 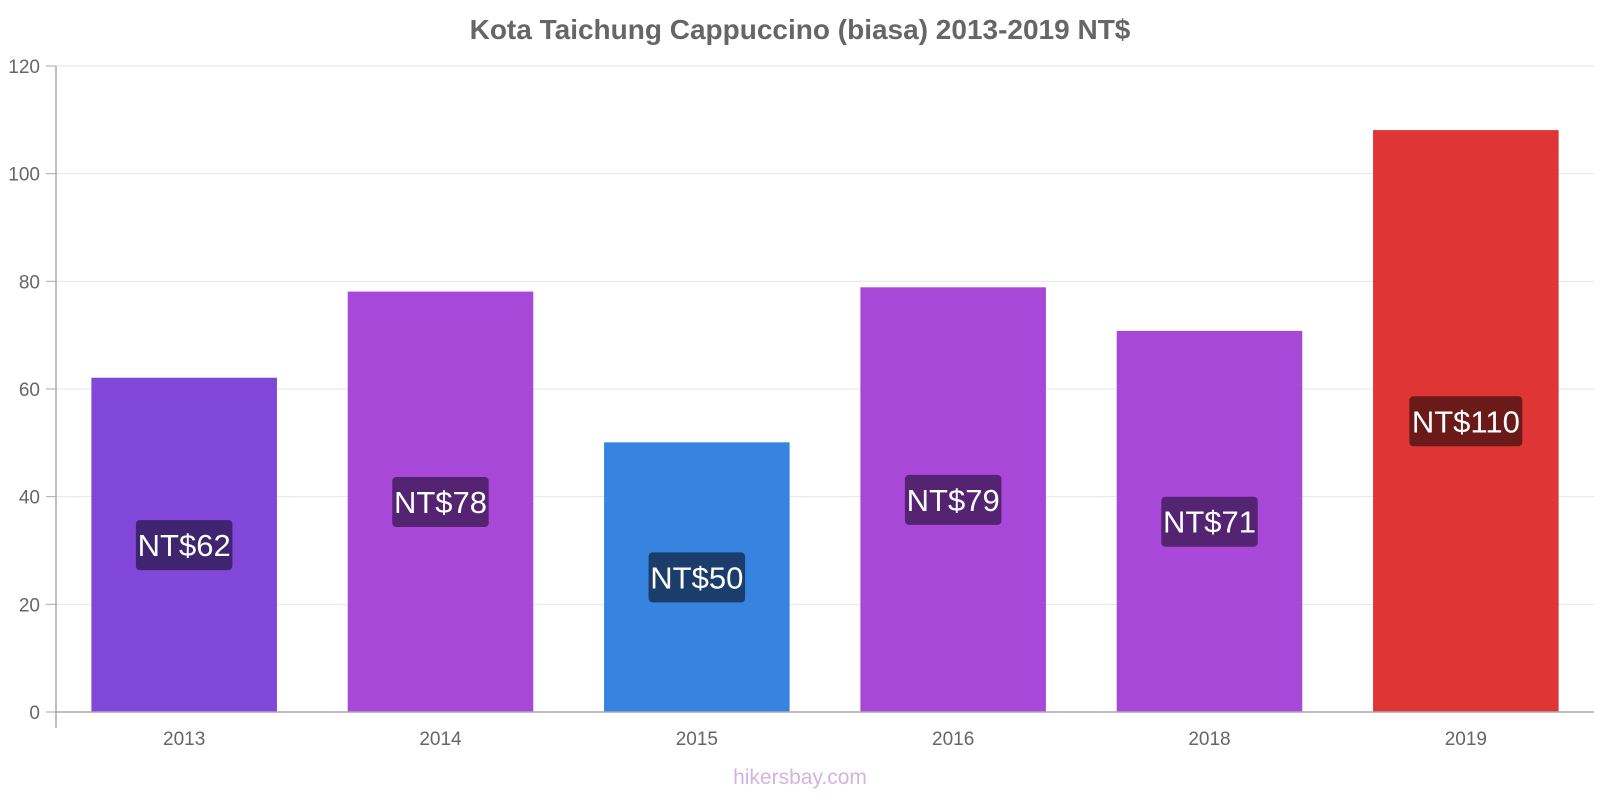 I want to click on data-label: NT$78, so click(x=440, y=502).